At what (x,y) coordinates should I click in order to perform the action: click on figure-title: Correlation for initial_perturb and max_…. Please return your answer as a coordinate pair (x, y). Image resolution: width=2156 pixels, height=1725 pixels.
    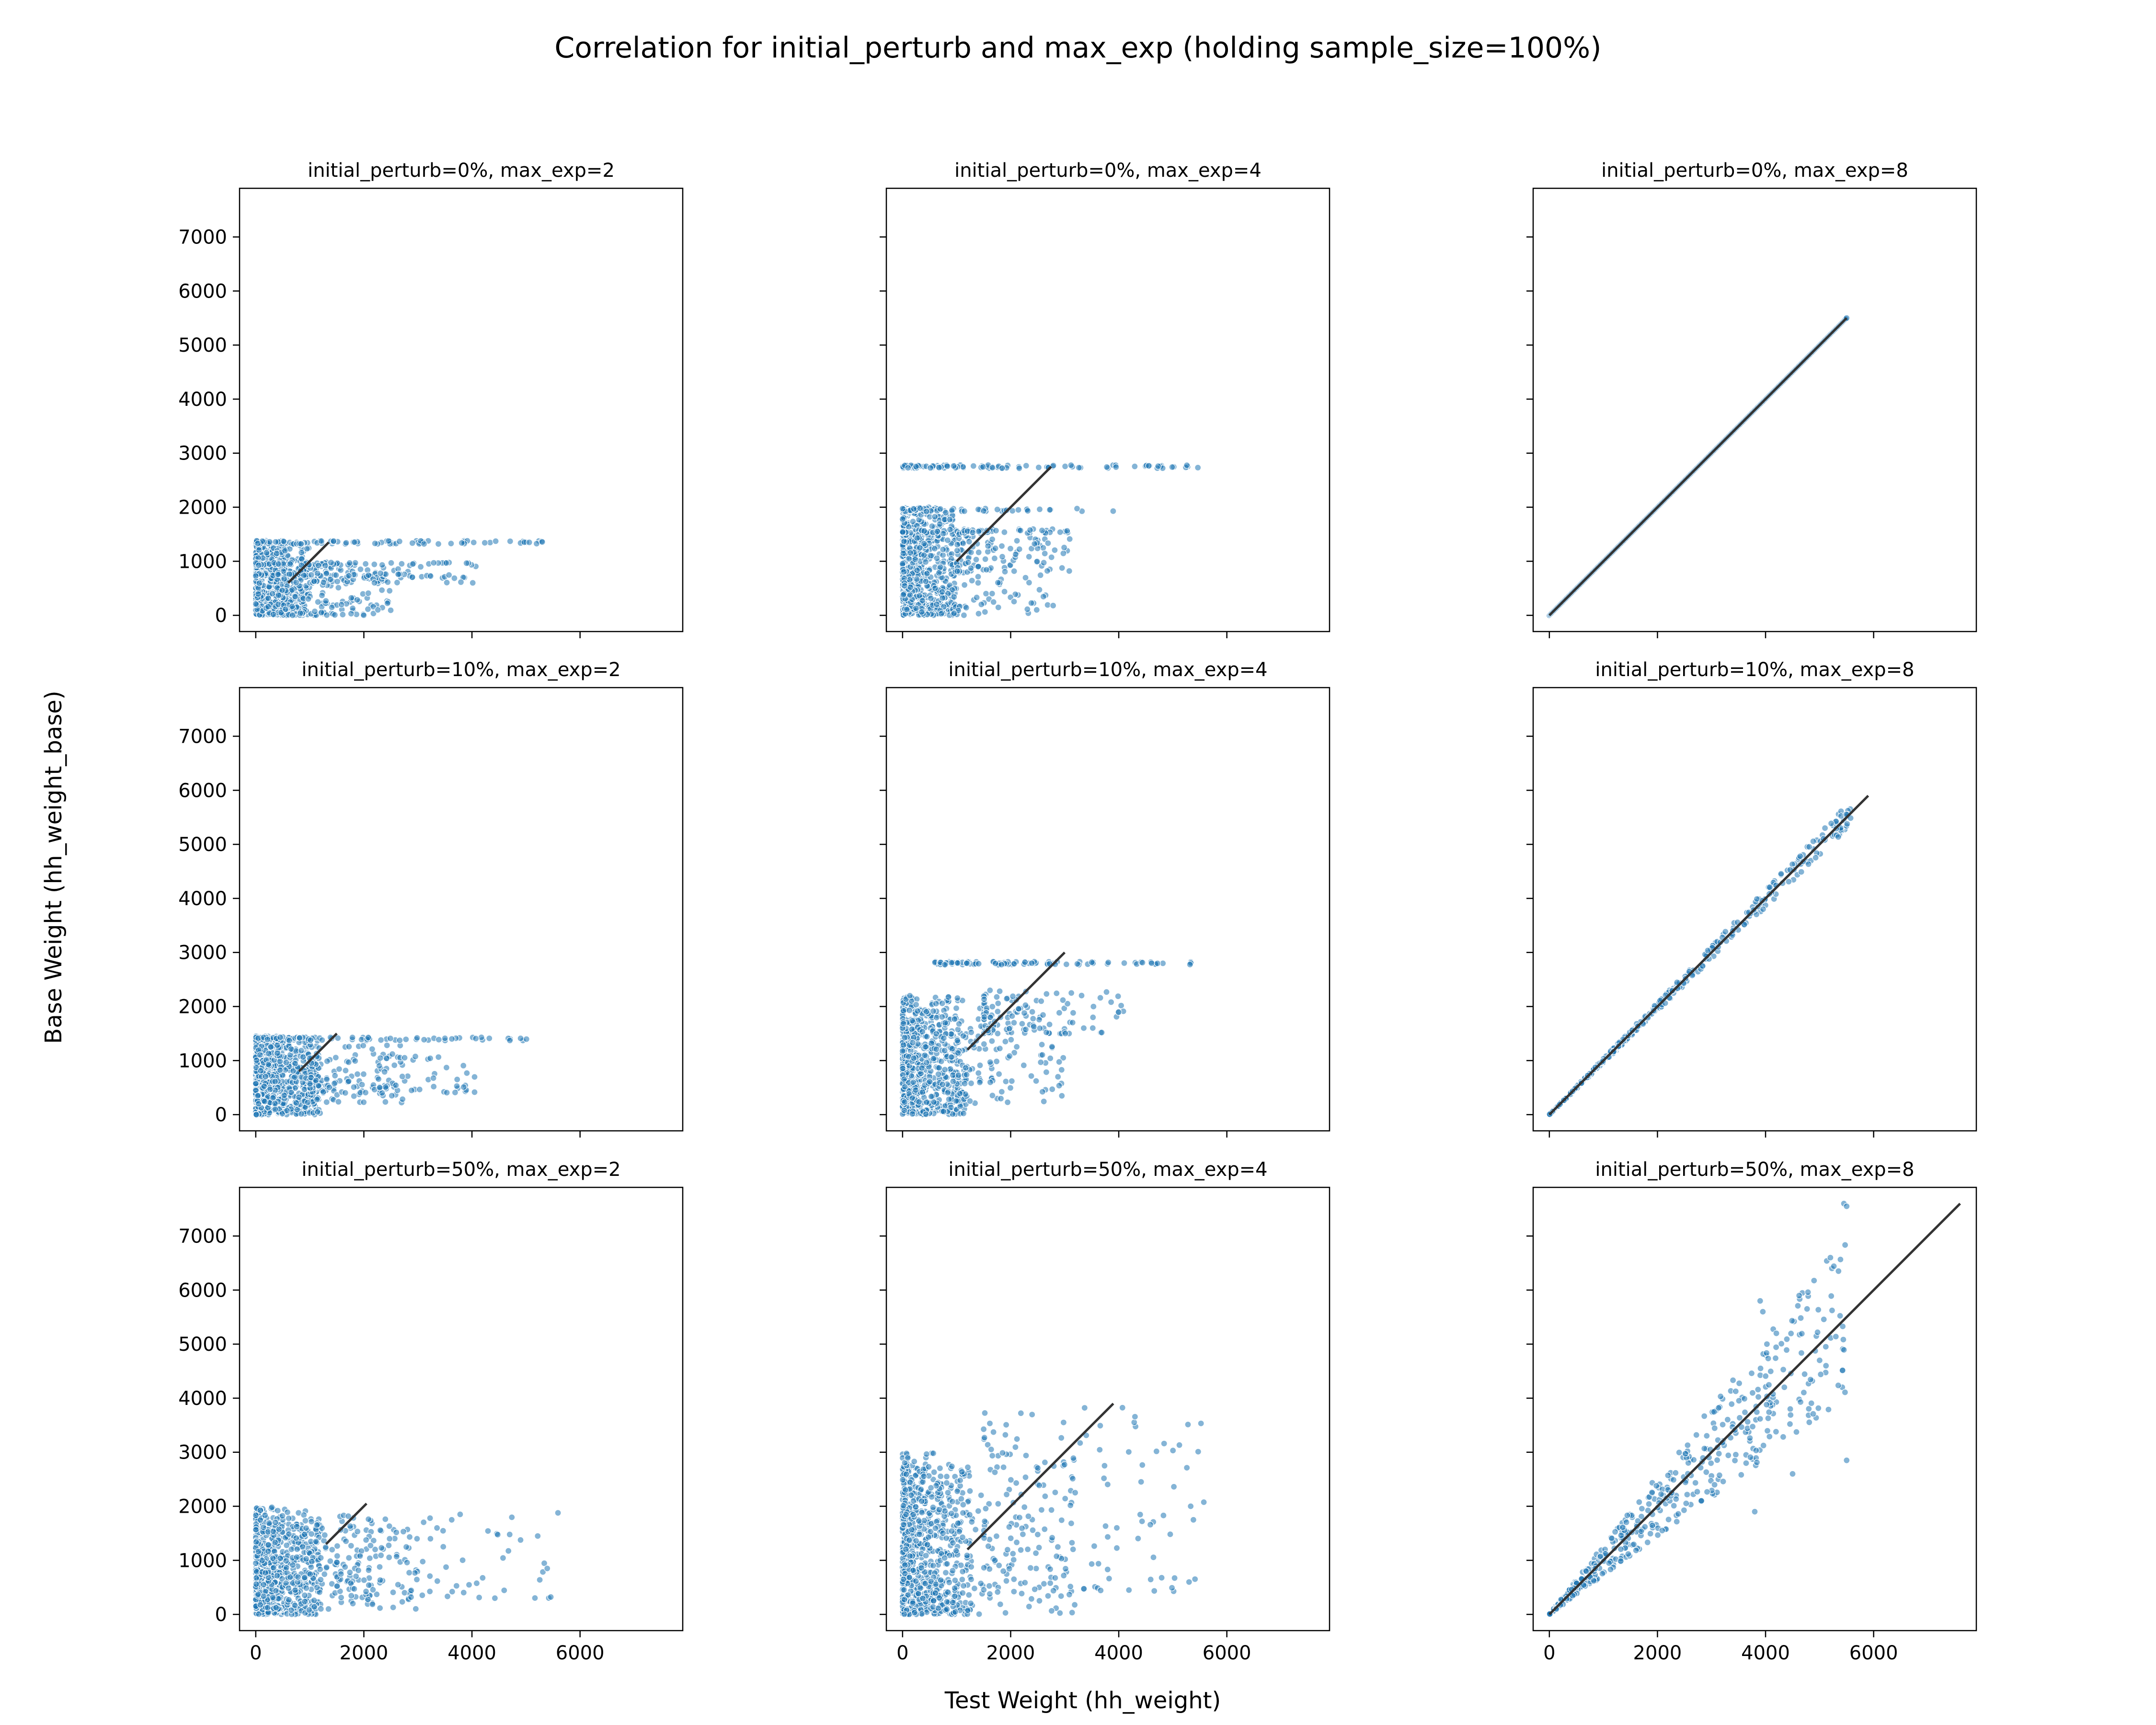
    Looking at the image, I should click on (1077, 48).